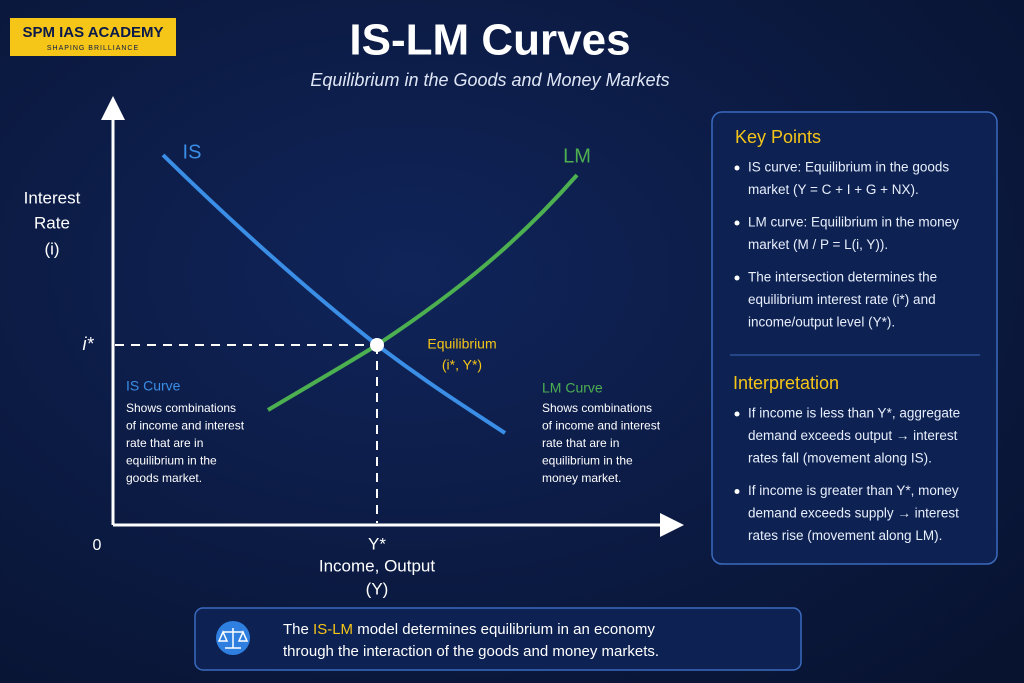 The height and width of the screenshot is (683, 1024). I want to click on equilibrium-point, so click(377, 345).